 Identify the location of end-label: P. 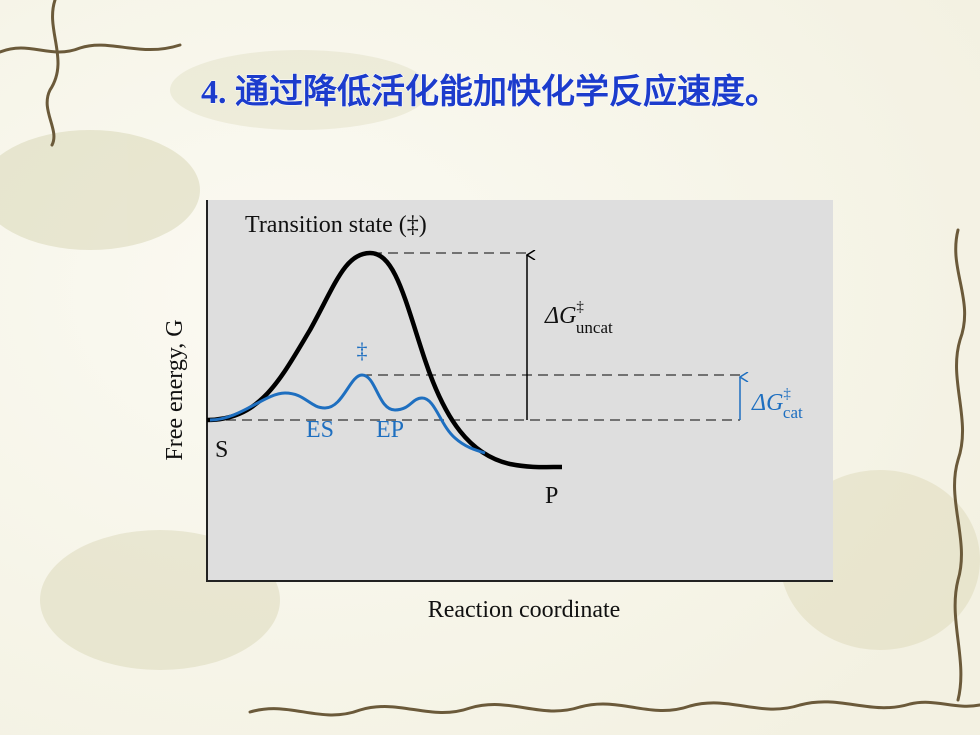
(551, 496).